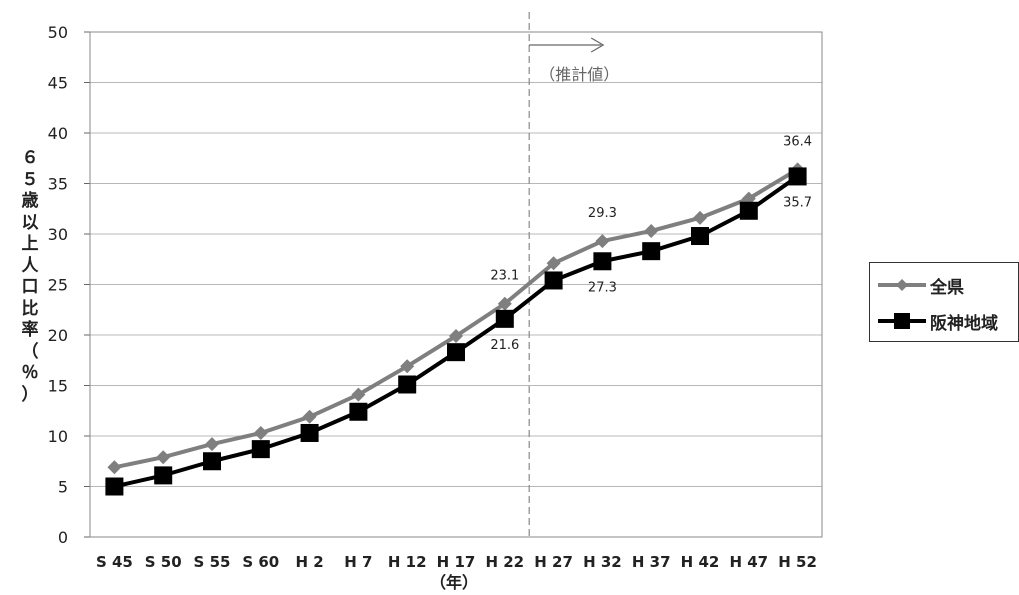  I want to click on x-tick-label: H 52, so click(797, 562).